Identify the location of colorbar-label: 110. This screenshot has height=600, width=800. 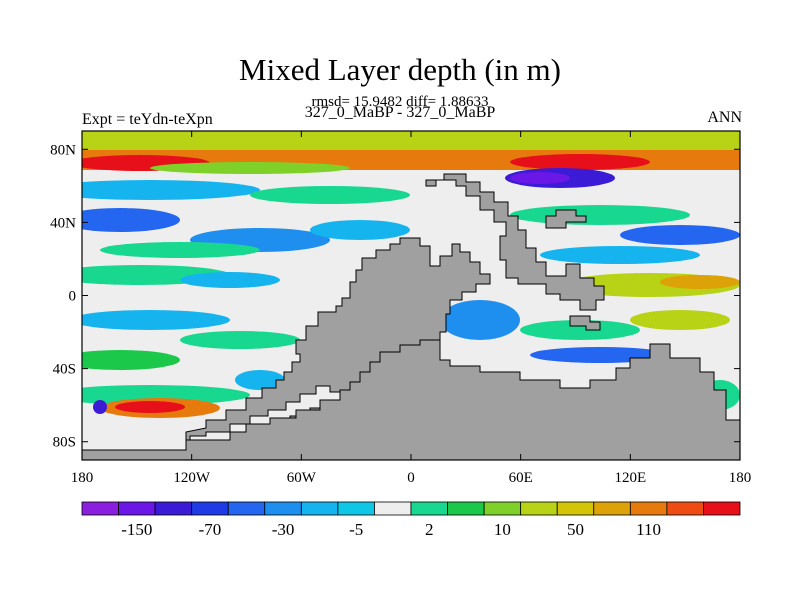
(648, 529).